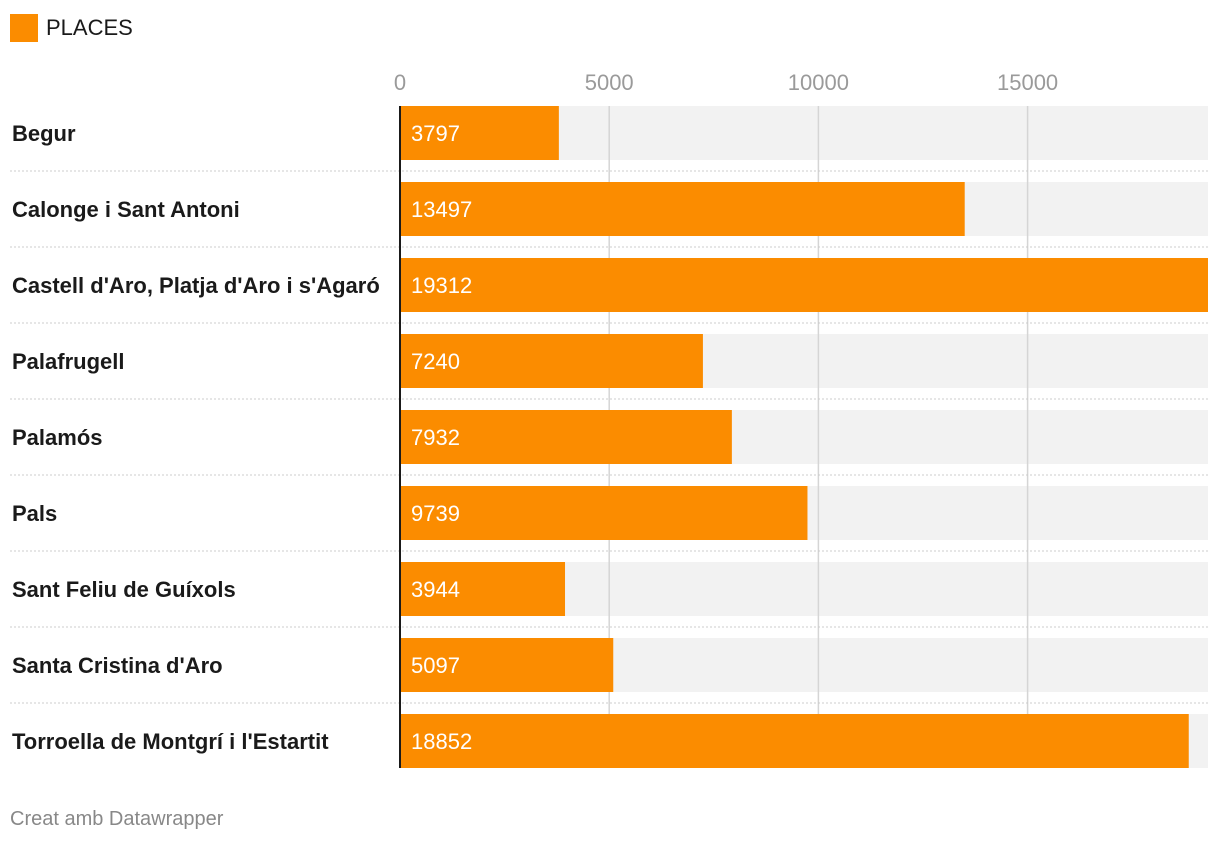 This screenshot has height=844, width=1220. I want to click on category-label: Pals, so click(34, 513).